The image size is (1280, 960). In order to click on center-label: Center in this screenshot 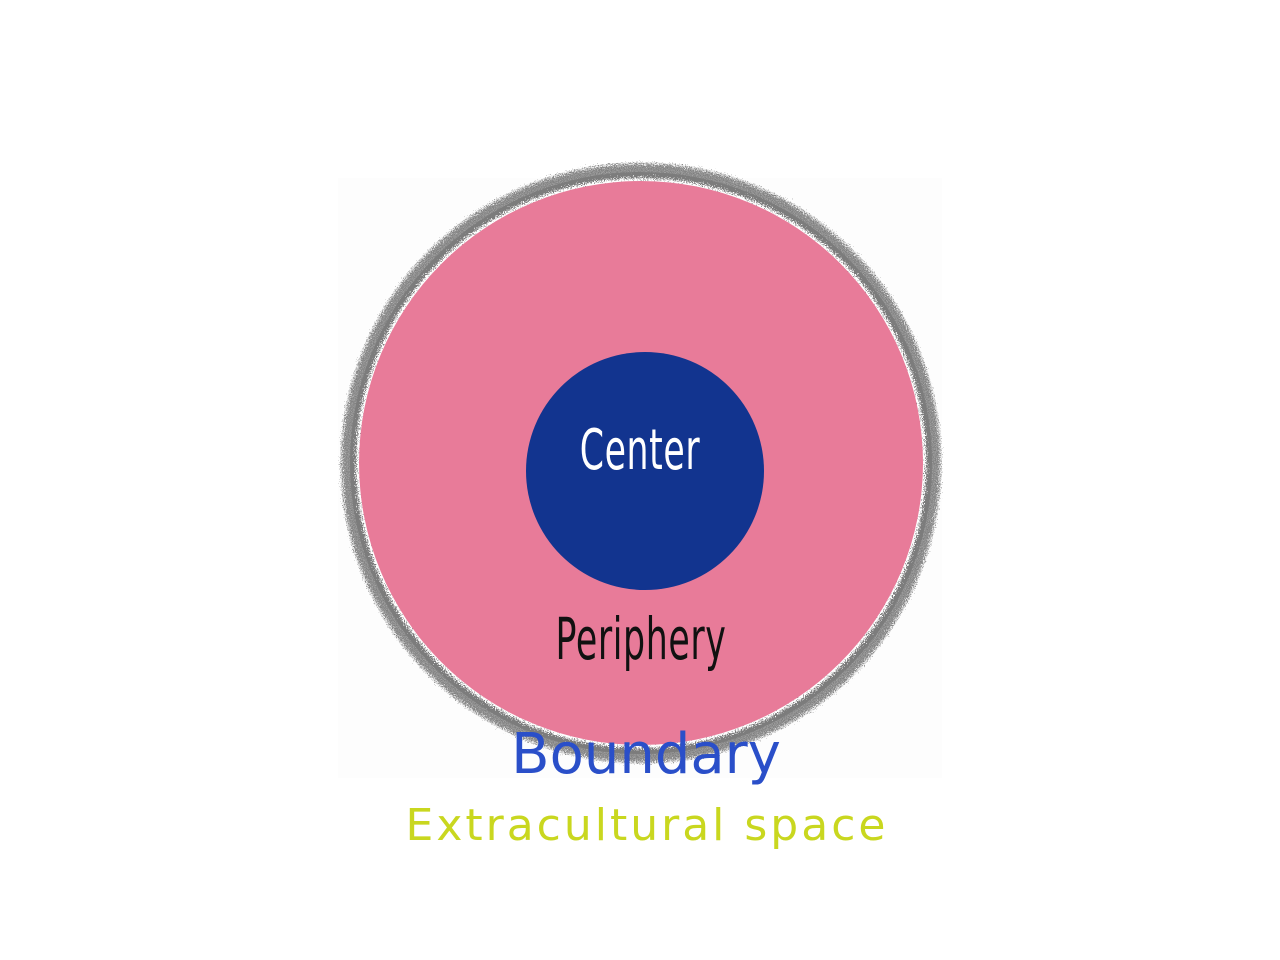, I will do `click(640, 450)`.